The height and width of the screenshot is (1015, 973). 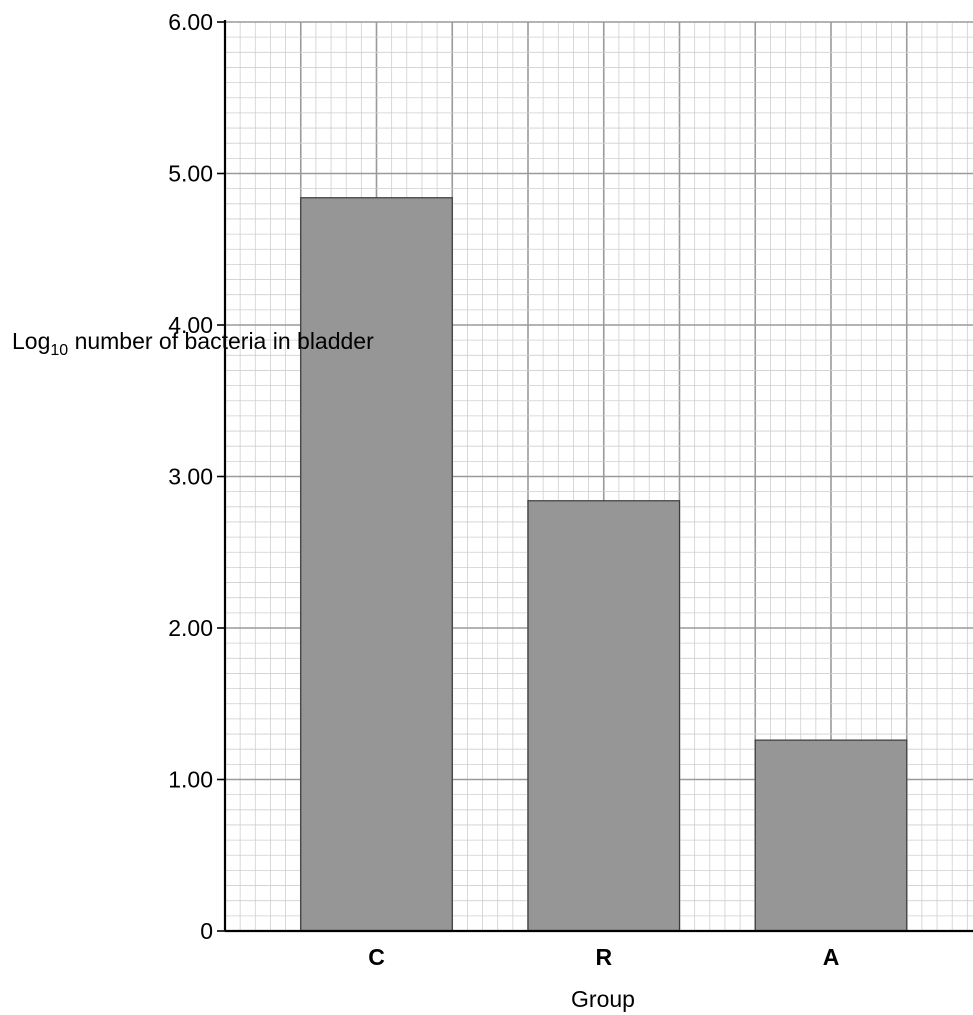 I want to click on y-axis-label: Log10 number of bacteria in bladder, so click(x=193, y=343).